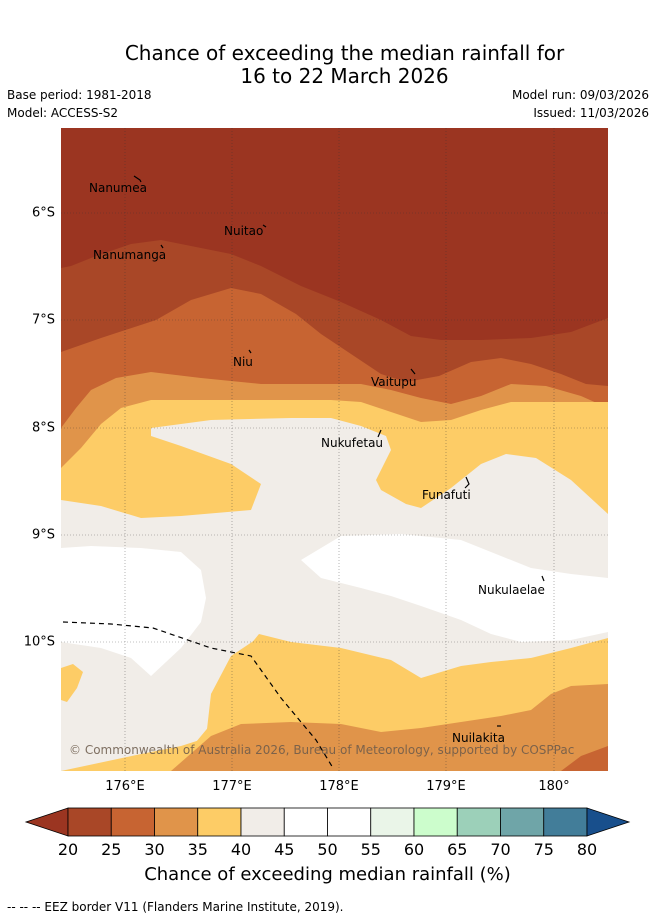 The height and width of the screenshot is (919, 655). What do you see at coordinates (554, 786) in the screenshot?
I see `lon-label-180: 180°` at bounding box center [554, 786].